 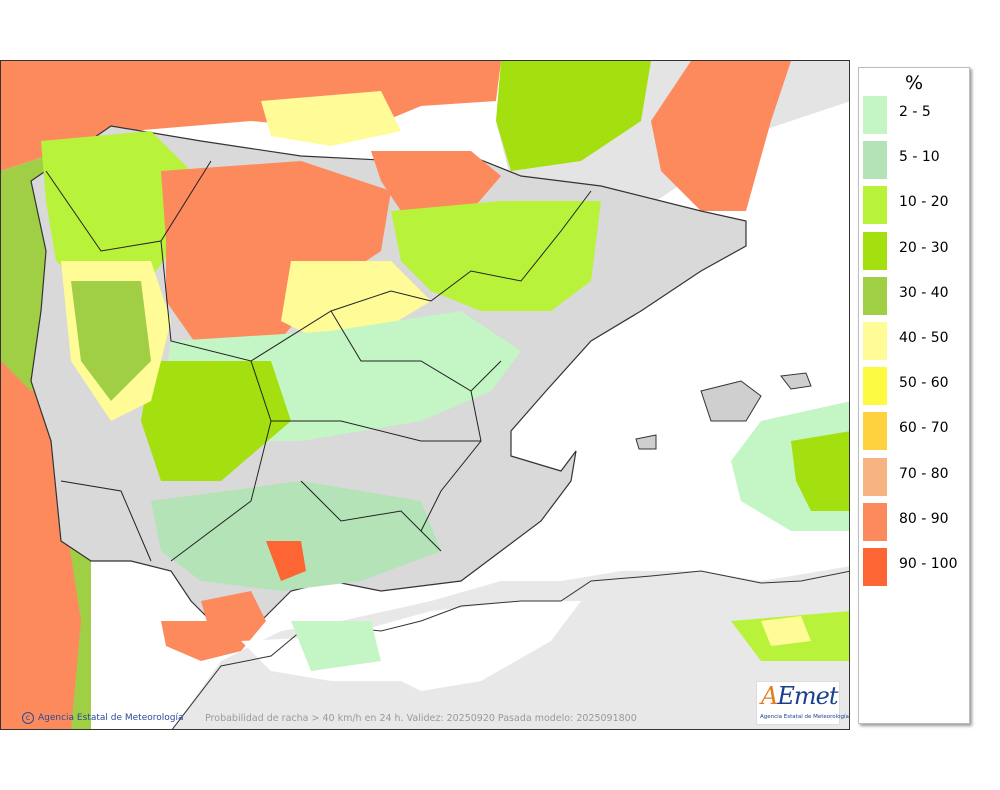 I want to click on legend-label: 5 - 10, so click(x=919, y=157).